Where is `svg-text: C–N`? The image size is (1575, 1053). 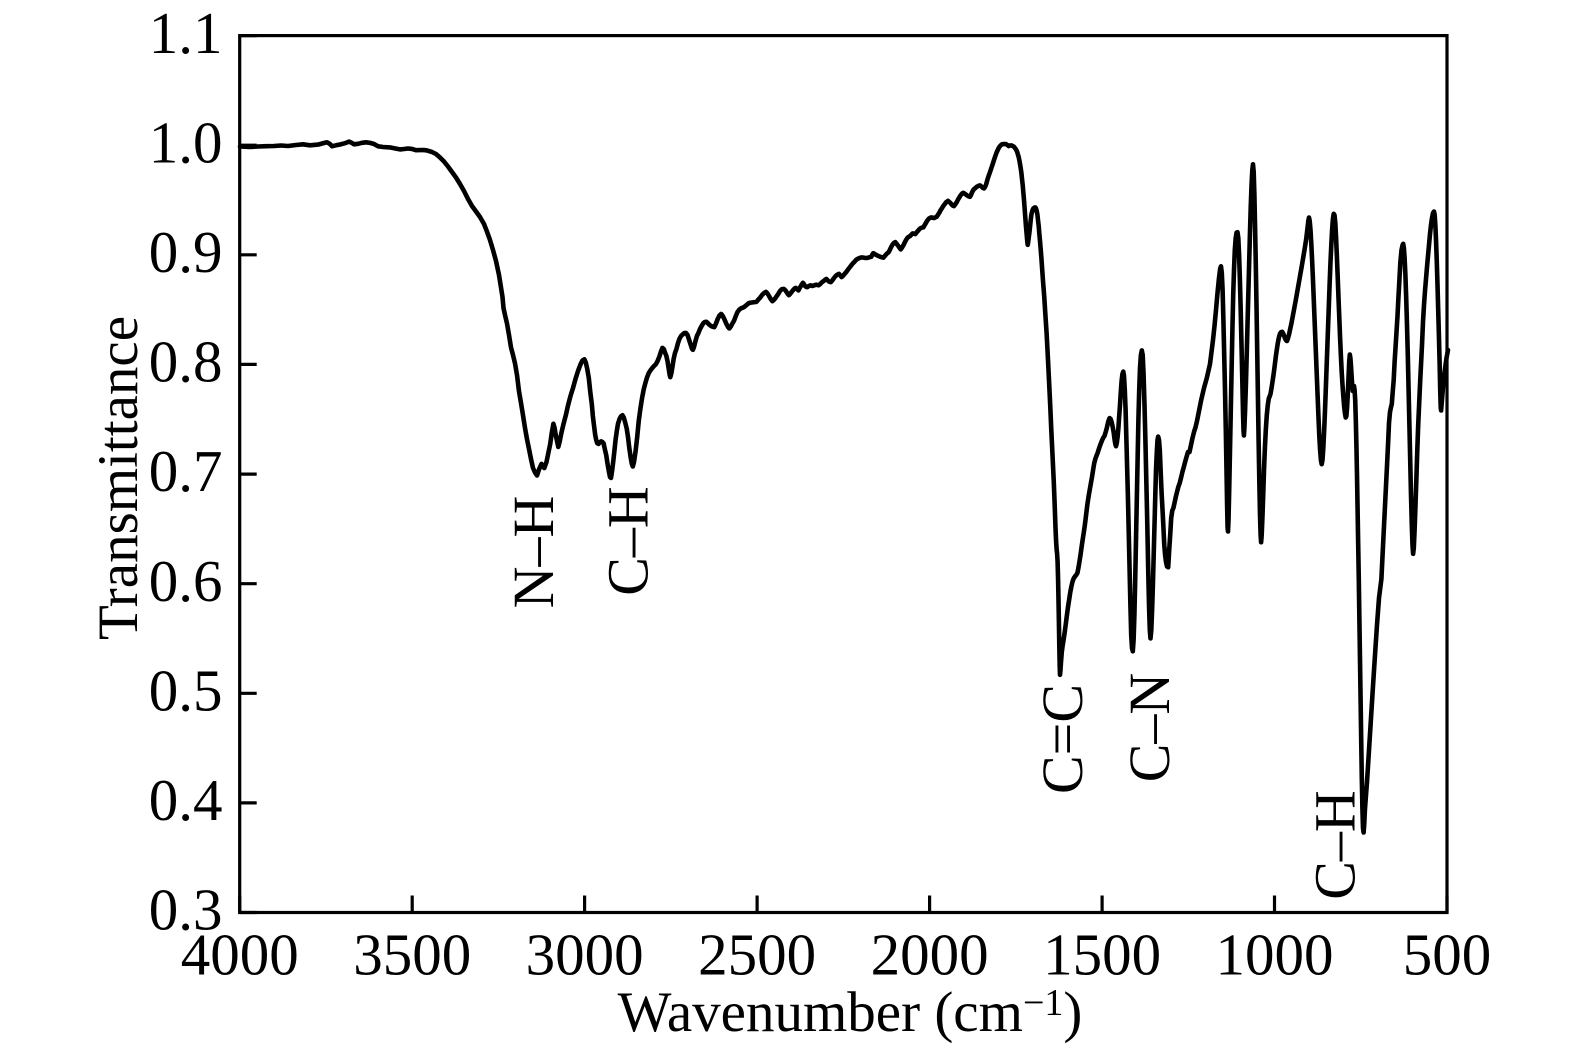 svg-text: C–N is located at coordinates (1149, 728).